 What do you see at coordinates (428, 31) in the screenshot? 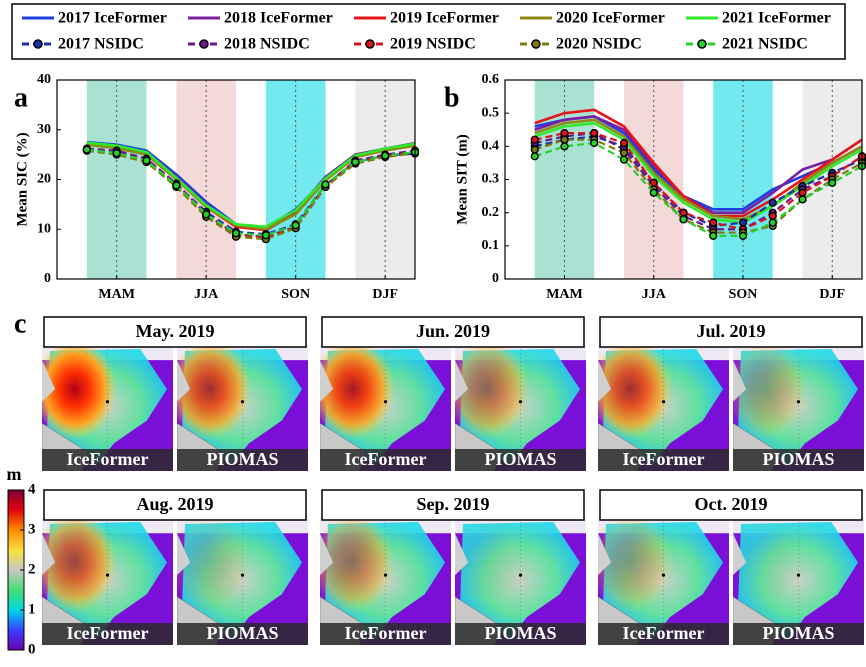
I see `legend-box` at bounding box center [428, 31].